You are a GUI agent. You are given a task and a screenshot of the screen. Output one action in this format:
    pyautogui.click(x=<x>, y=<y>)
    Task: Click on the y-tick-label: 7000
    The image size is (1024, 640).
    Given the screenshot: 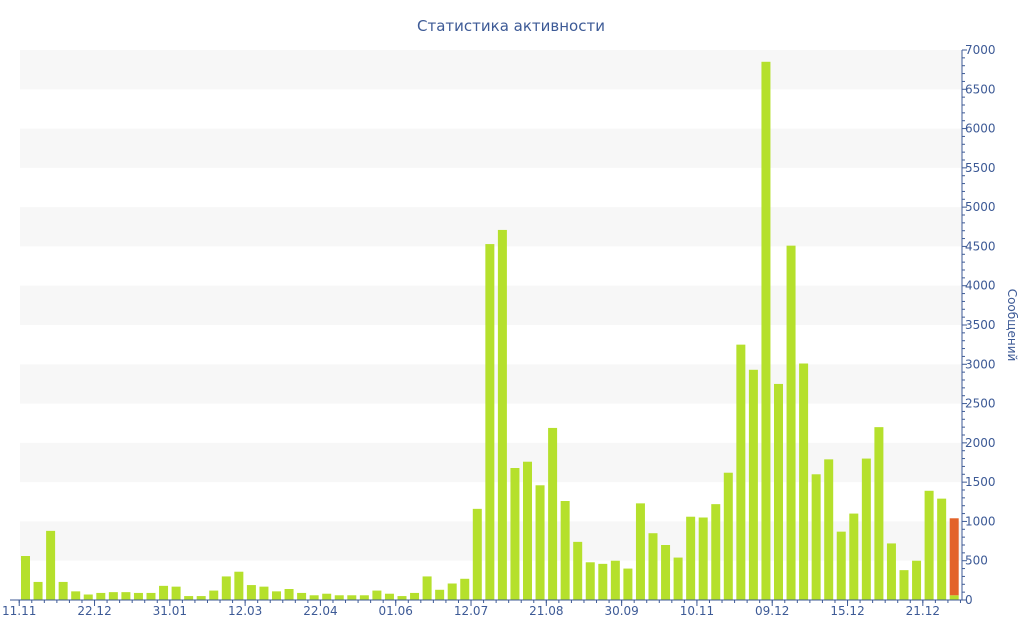 What is the action you would take?
    pyautogui.click(x=980, y=50)
    